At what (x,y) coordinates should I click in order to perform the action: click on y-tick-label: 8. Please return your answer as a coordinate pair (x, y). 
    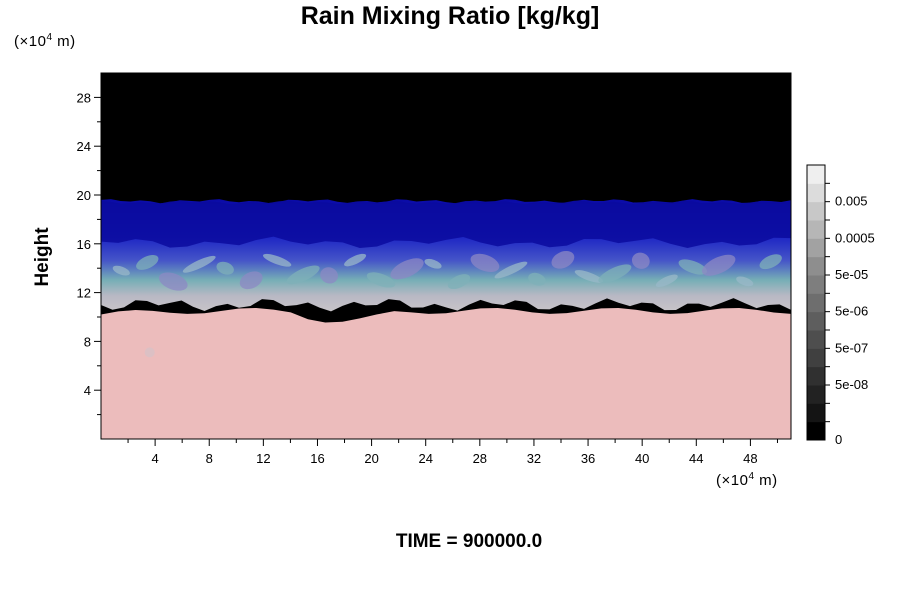
    Looking at the image, I should click on (87, 341).